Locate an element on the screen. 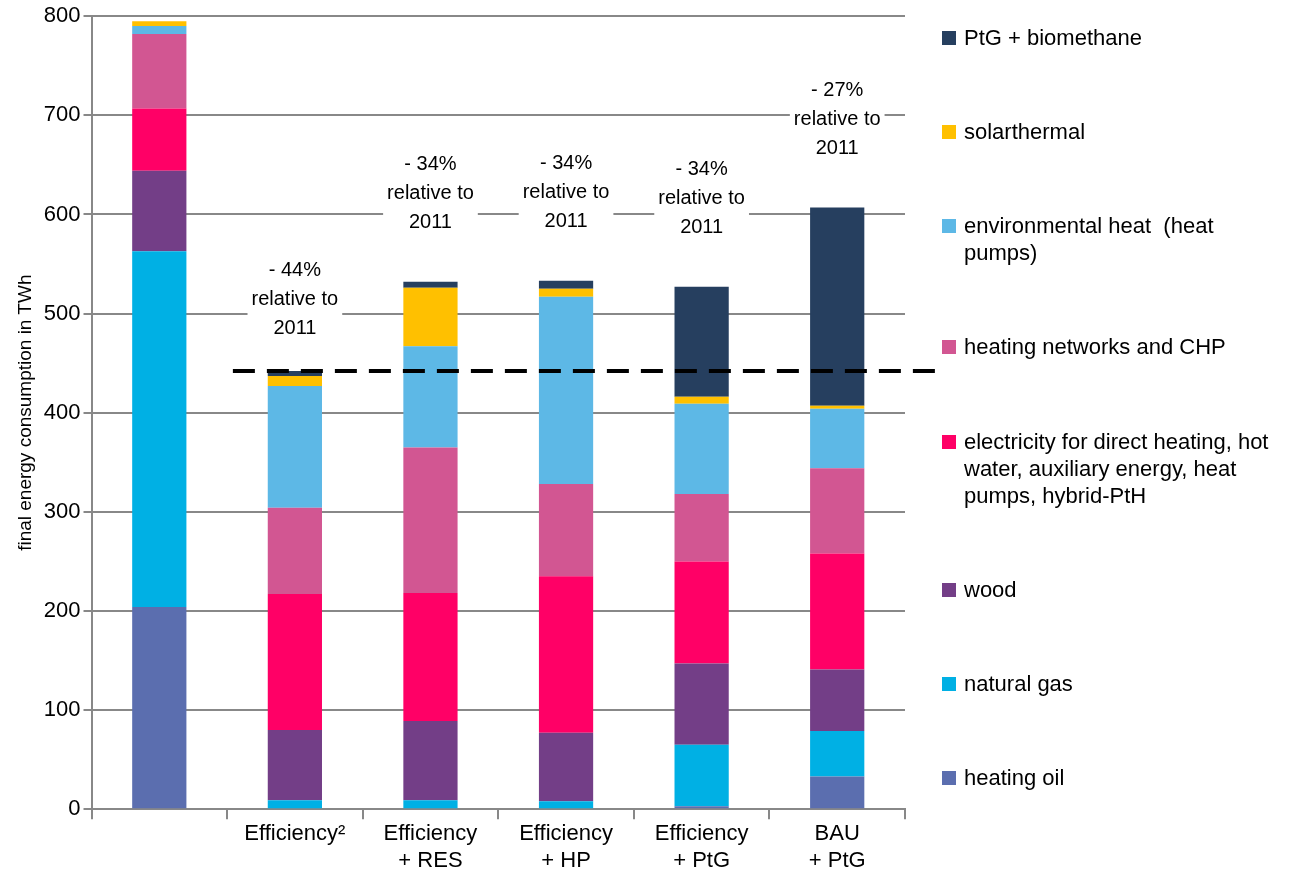  y-tick-label: 400 is located at coordinates (62, 411).